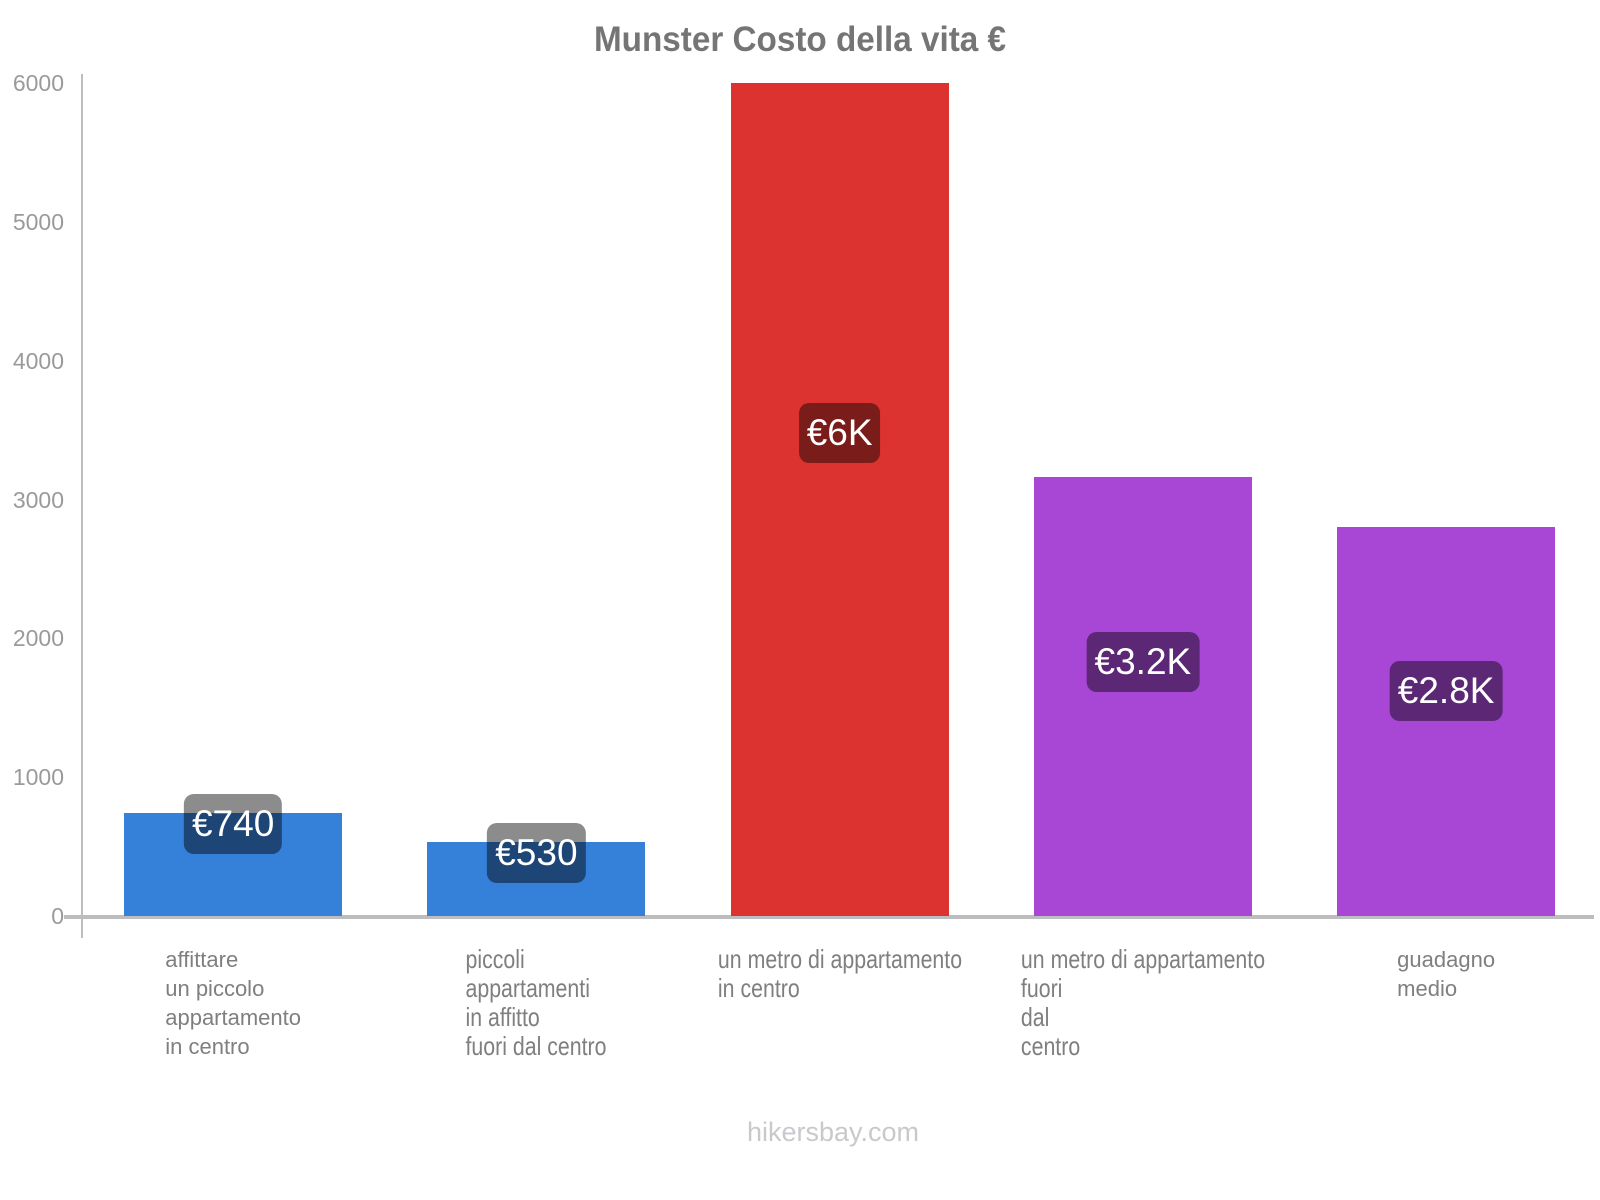 This screenshot has width=1600, height=1200. Describe the element at coordinates (1143, 661) in the screenshot. I see `value-badge: €3.2K` at that location.